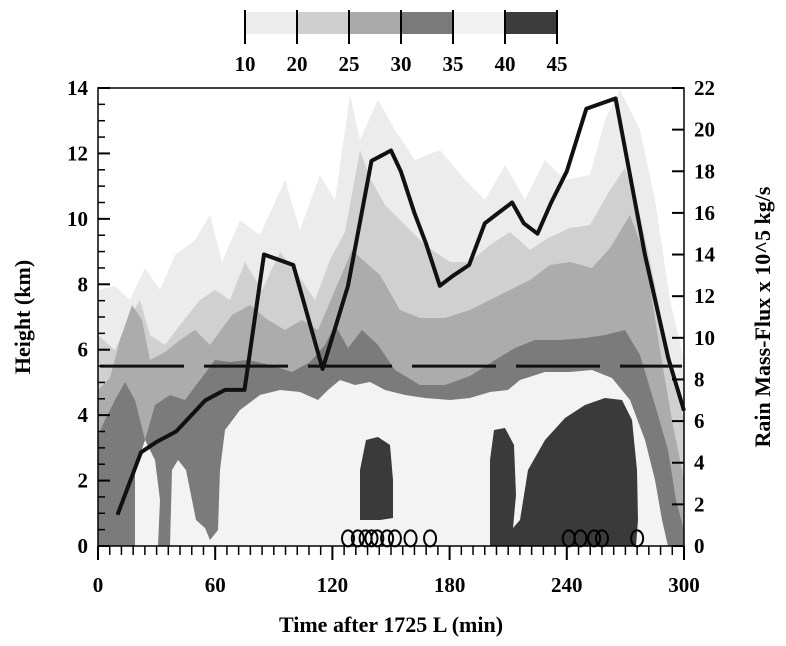 The image size is (786, 646). What do you see at coordinates (147, 493) in the screenshot?
I see `contour-35-early` at bounding box center [147, 493].